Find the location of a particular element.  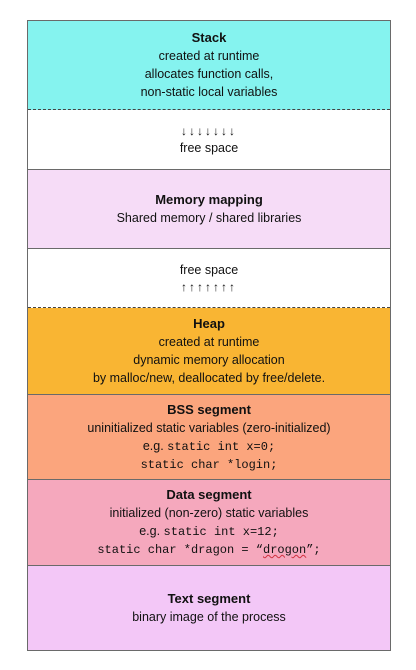

data-line-1: initialized (non-zero) static variables is located at coordinates (209, 513).